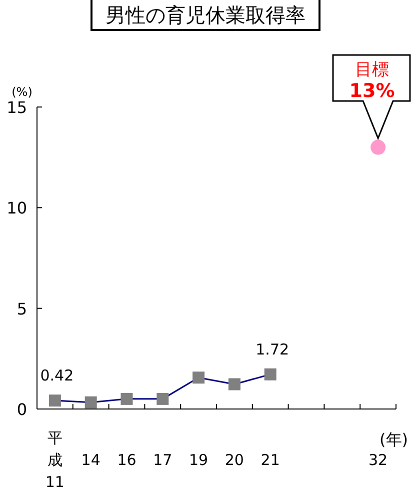 The height and width of the screenshot is (494, 411). What do you see at coordinates (21, 409) in the screenshot?
I see `y-tick-label: 0` at bounding box center [21, 409].